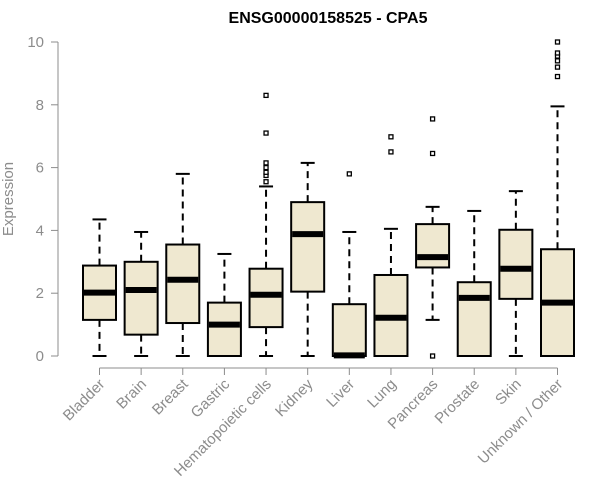 The width and height of the screenshot is (600, 500). What do you see at coordinates (8, 199) in the screenshot?
I see `y-axis-label: Expression` at bounding box center [8, 199].